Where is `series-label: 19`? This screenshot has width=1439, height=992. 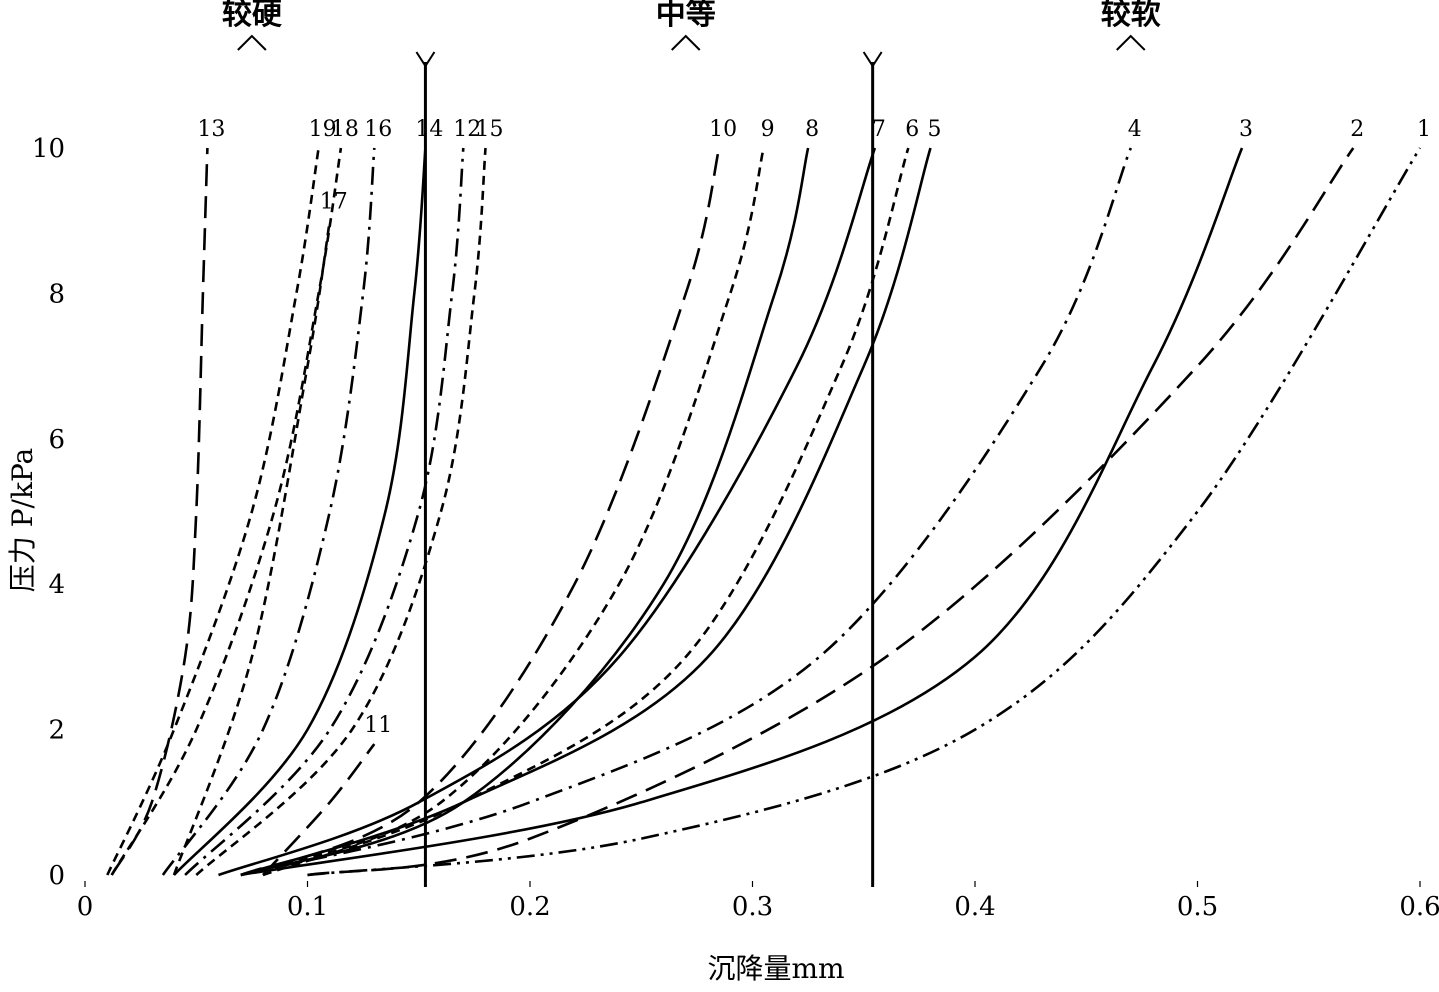
series-label: 19 is located at coordinates (323, 129).